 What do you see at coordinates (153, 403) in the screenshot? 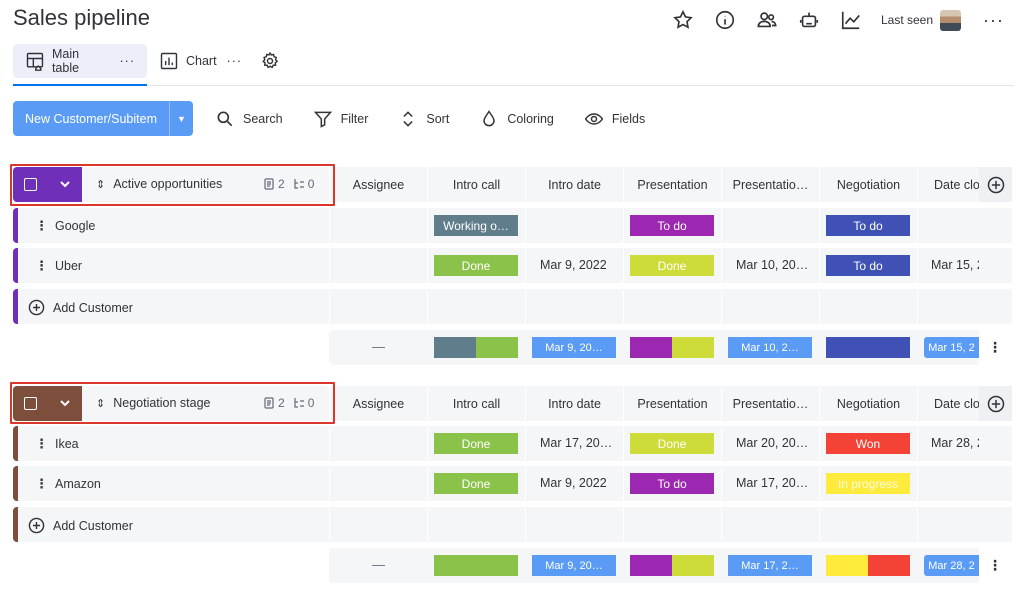
I see `group-title: ⇕ Negotiation stage` at bounding box center [153, 403].